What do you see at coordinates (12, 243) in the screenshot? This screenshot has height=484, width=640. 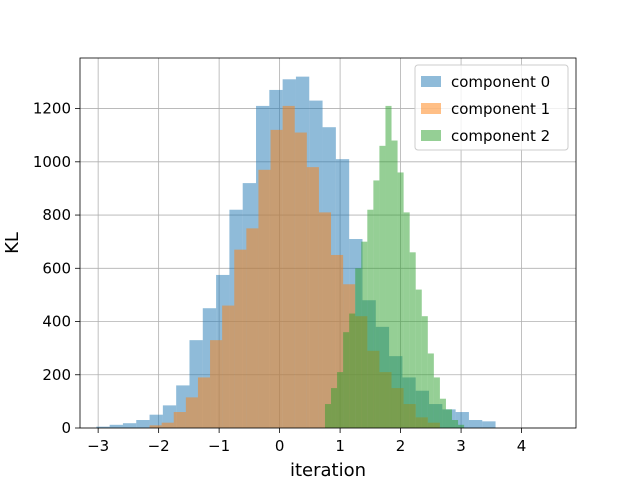 I see `y-axis-label: KL` at bounding box center [12, 243].